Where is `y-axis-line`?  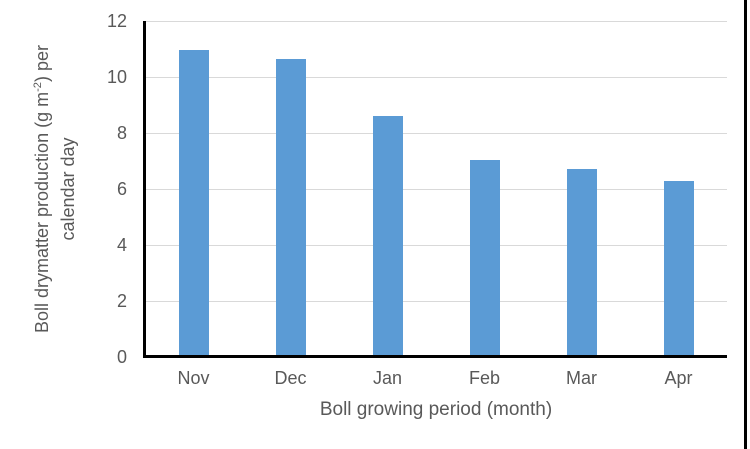 y-axis-line is located at coordinates (144, 189).